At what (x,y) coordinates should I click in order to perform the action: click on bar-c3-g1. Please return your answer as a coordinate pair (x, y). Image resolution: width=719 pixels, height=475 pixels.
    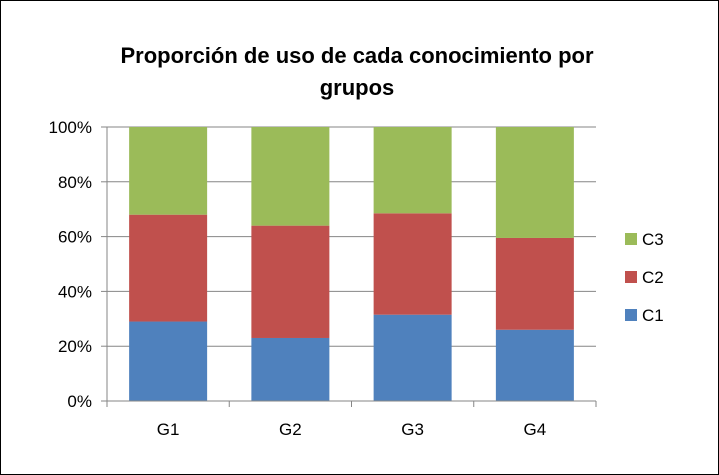
    Looking at the image, I should click on (168, 171).